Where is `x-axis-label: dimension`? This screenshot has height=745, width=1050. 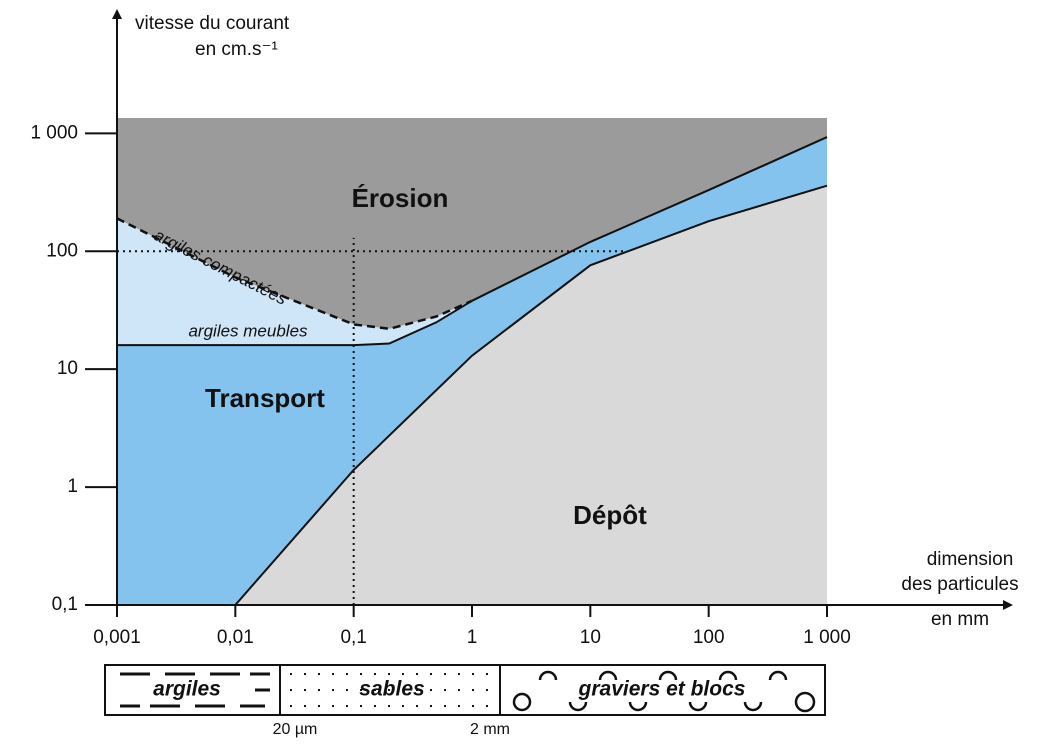 x-axis-label: dimension is located at coordinates (970, 559).